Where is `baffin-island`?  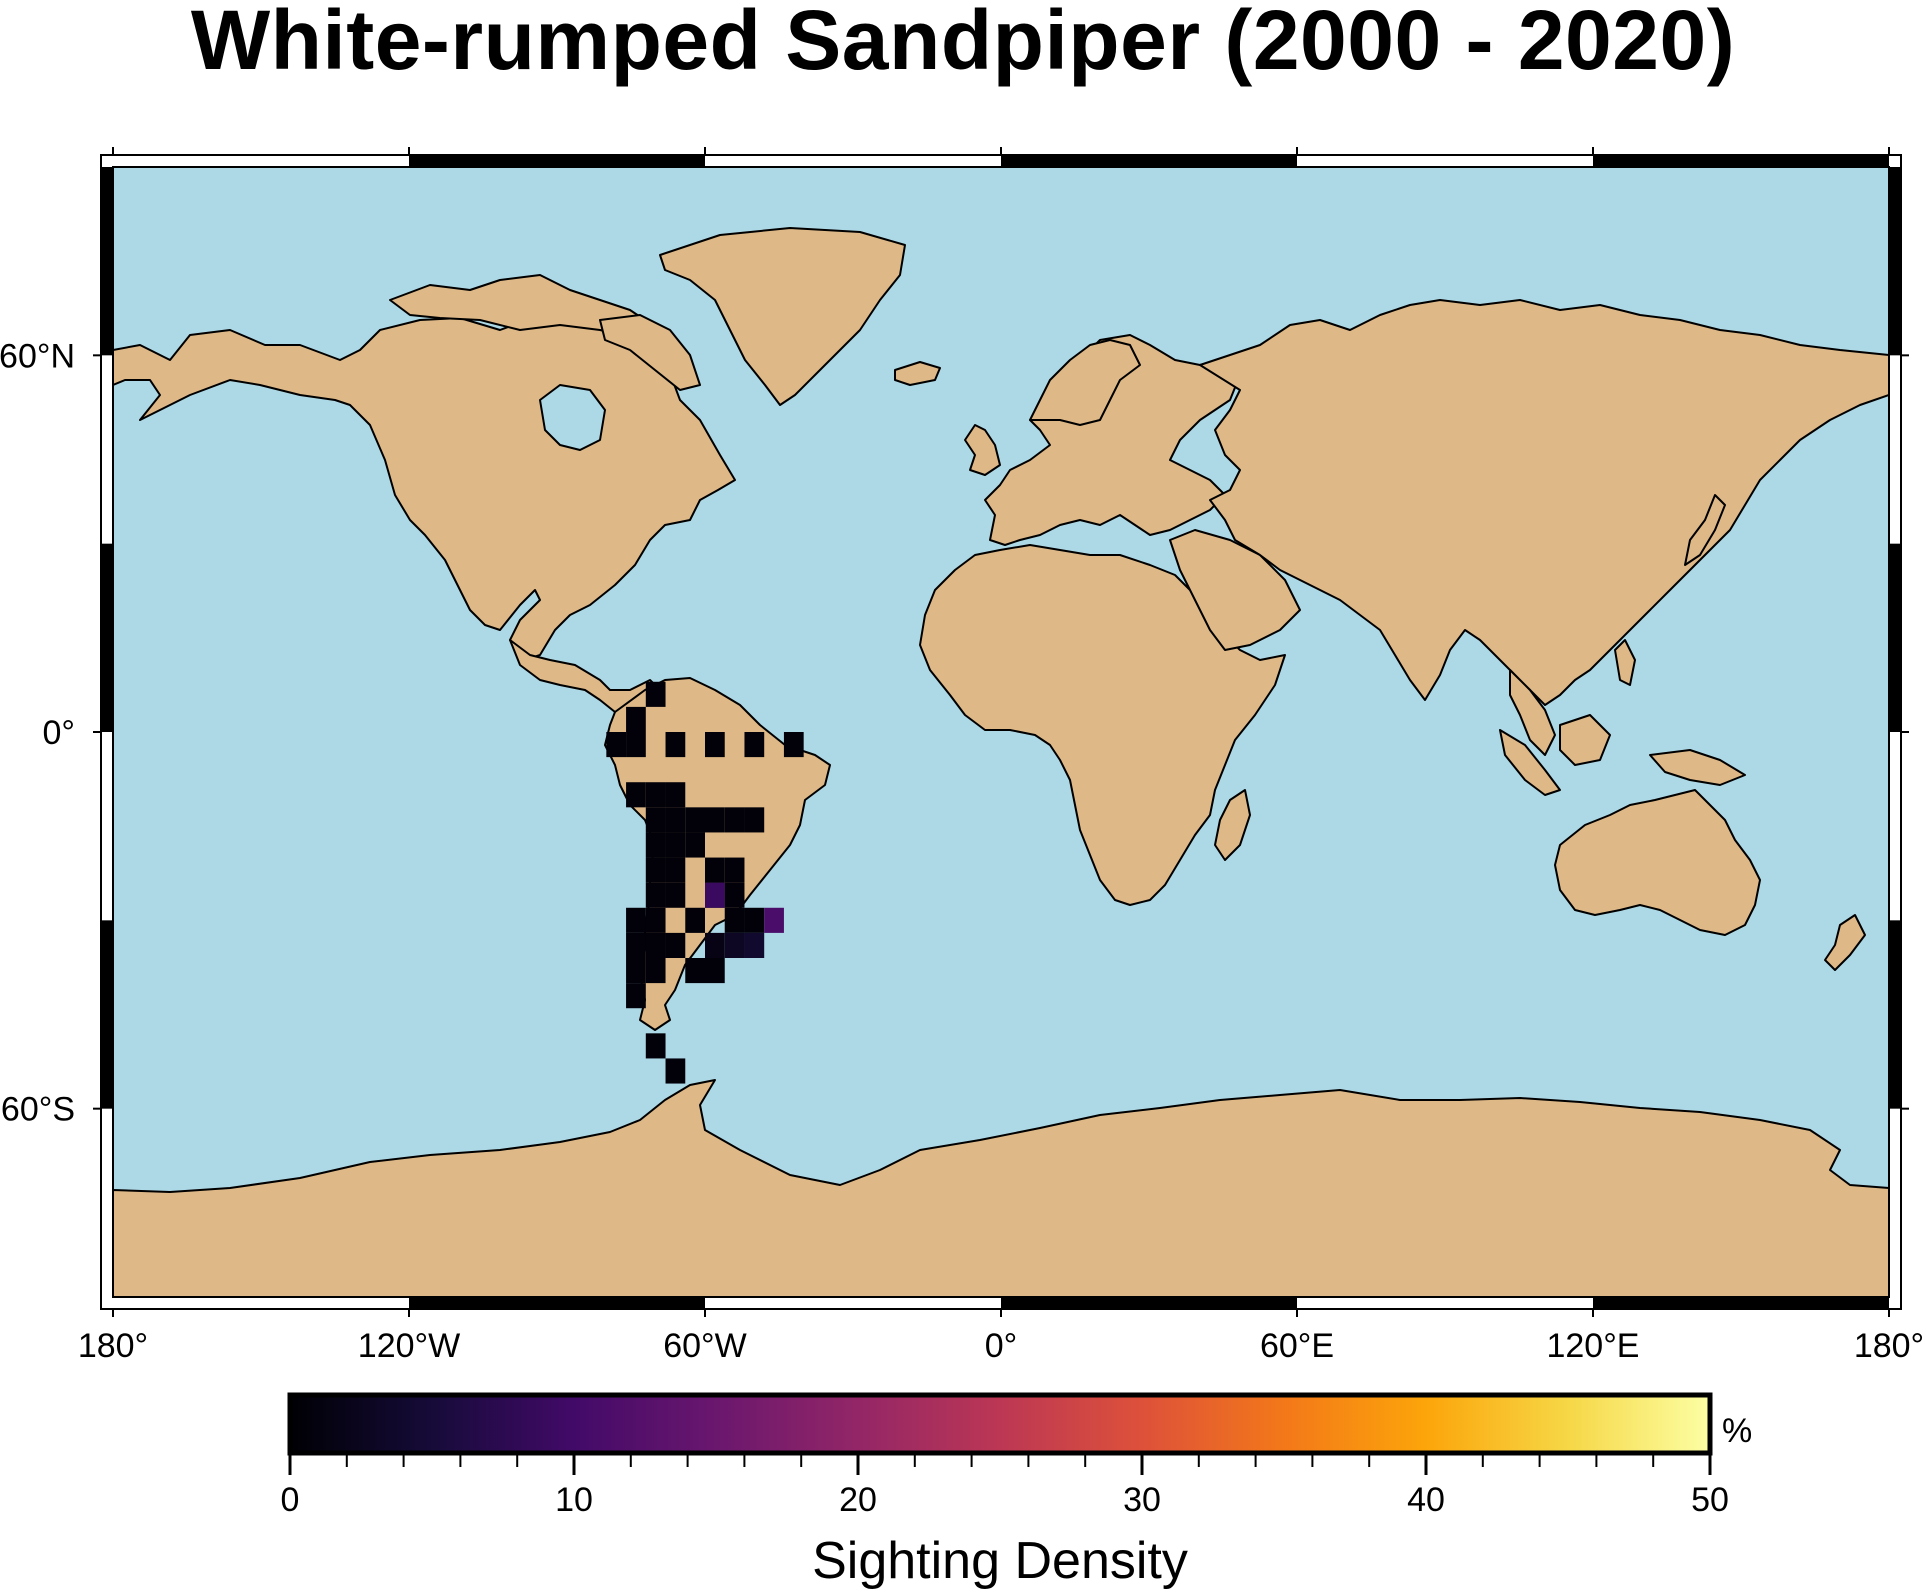 baffin-island is located at coordinates (650, 352).